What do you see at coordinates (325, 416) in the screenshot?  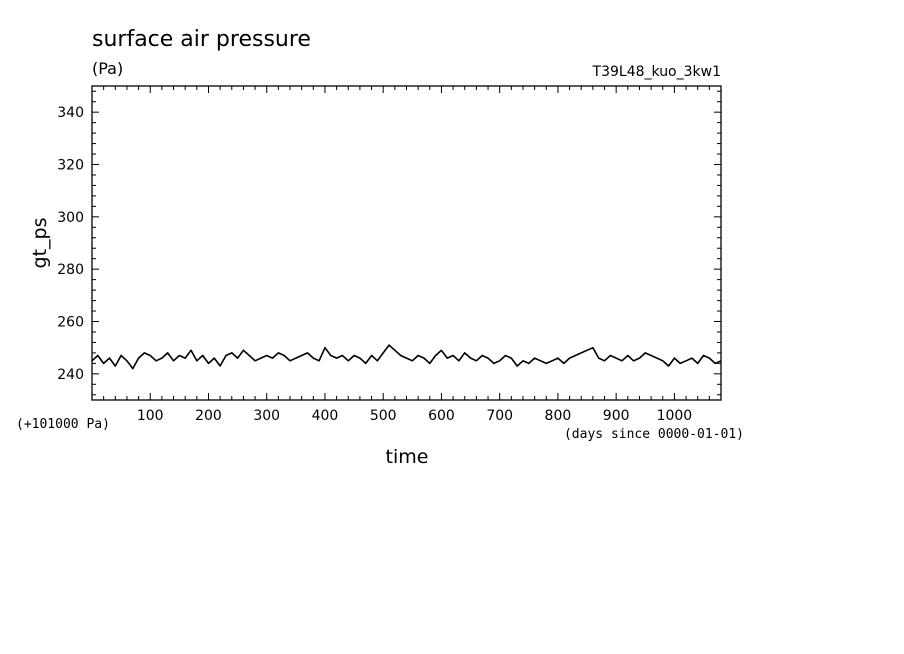 I see `x-tick-label: 400` at bounding box center [325, 416].